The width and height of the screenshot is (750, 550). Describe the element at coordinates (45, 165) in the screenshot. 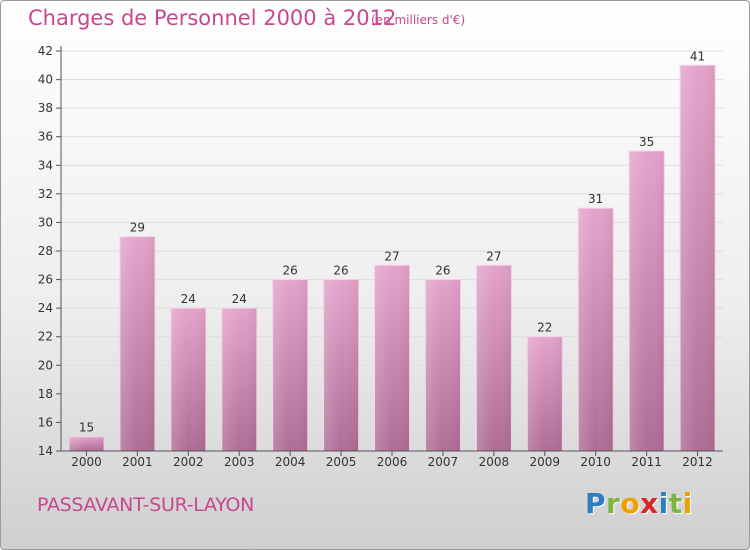

I see `y-tick-label: 34` at that location.